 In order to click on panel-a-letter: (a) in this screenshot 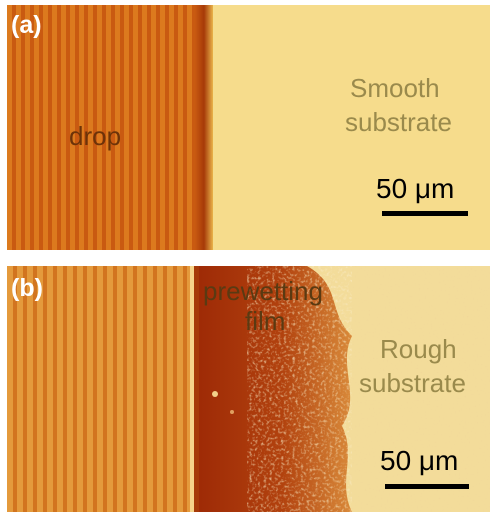, I will do `click(26, 25)`.